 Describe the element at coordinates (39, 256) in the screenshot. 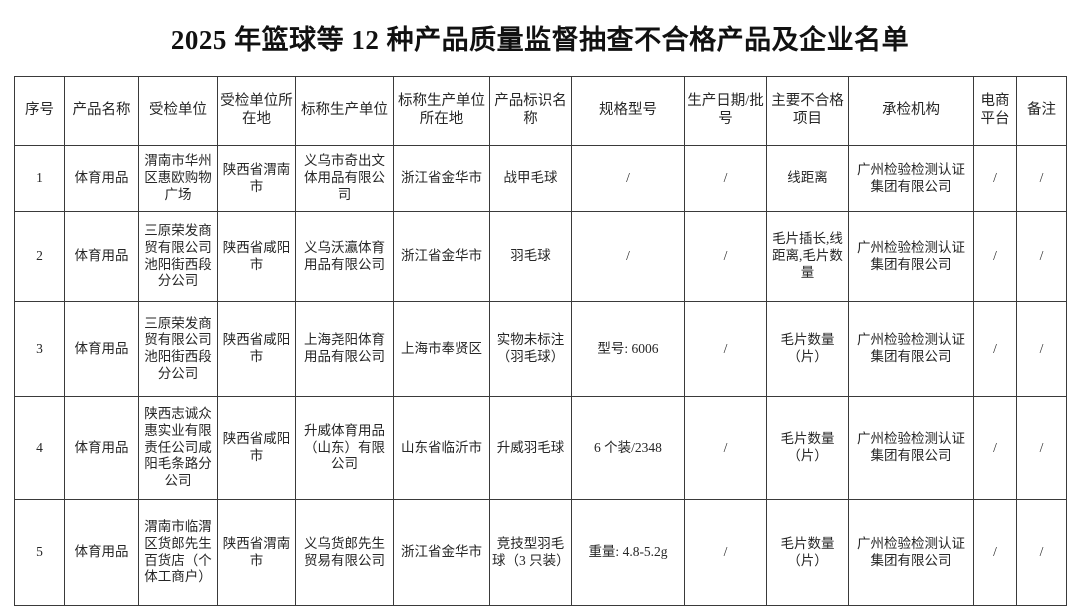

I see `cell-index: 2` at that location.